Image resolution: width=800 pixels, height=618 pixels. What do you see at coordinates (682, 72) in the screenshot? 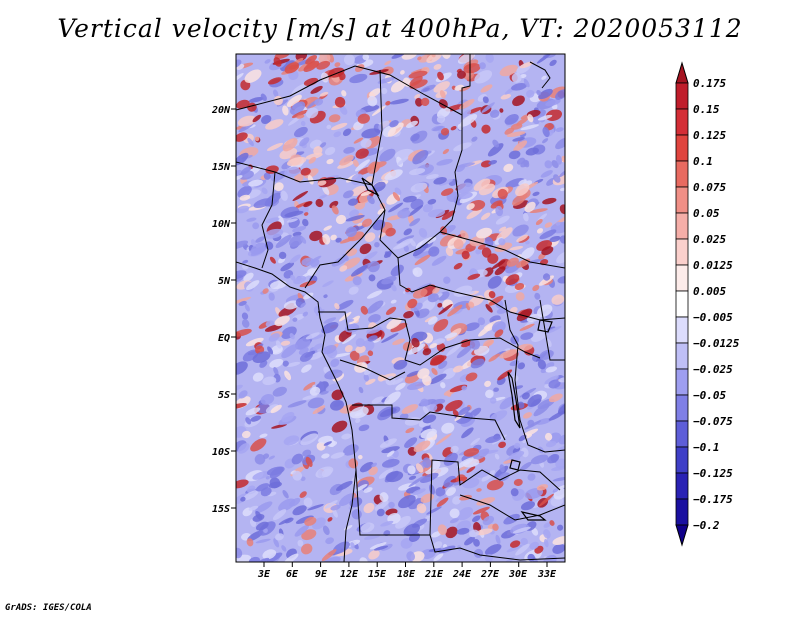
I see `colorbar-top-arrow` at bounding box center [682, 72].